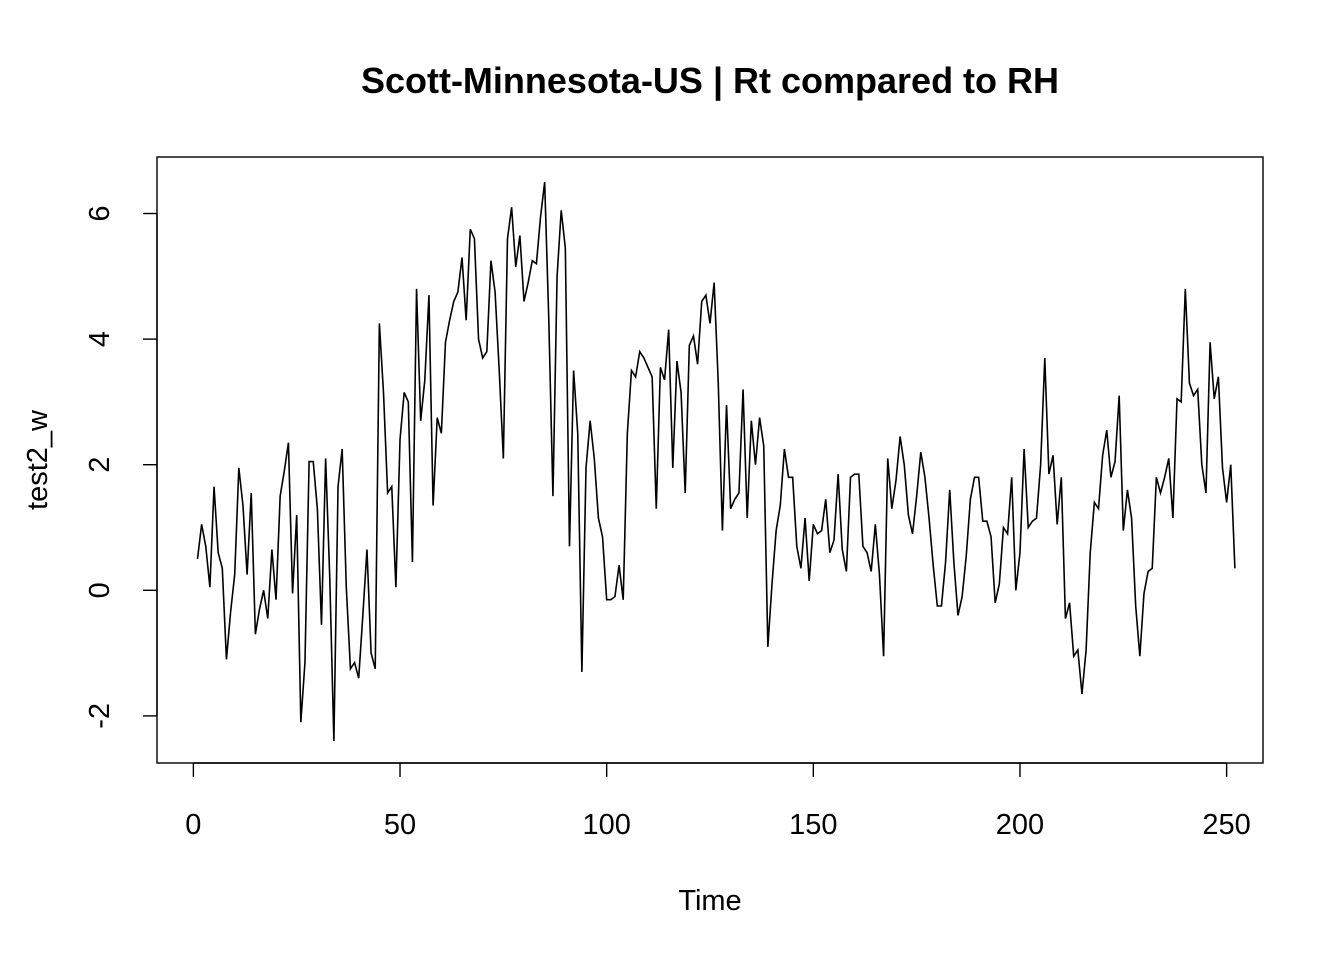 This screenshot has width=1344, height=960. I want to click on y-tick-label: 6, so click(100, 213).